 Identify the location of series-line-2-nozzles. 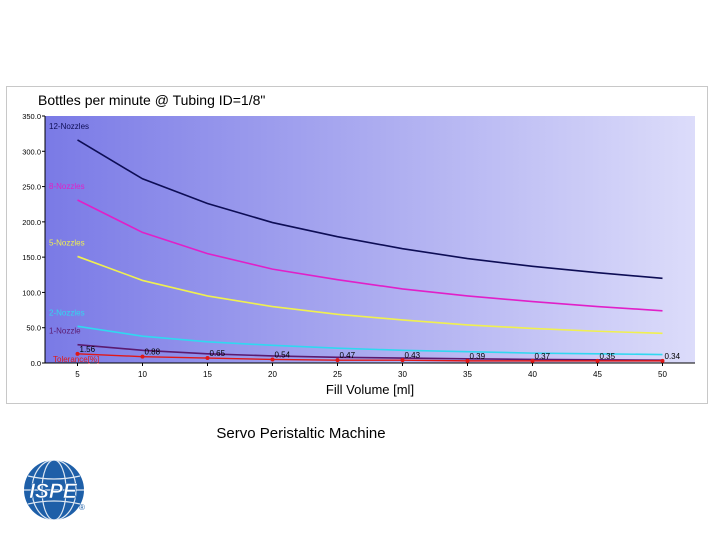
(370, 340).